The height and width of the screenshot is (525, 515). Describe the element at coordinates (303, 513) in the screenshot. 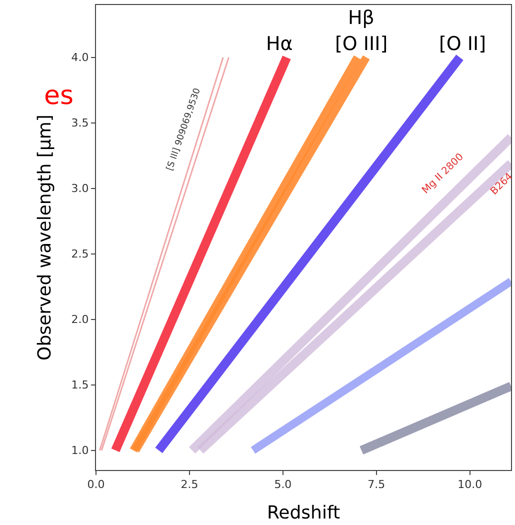

I see `x-axis-title: Redshift` at that location.